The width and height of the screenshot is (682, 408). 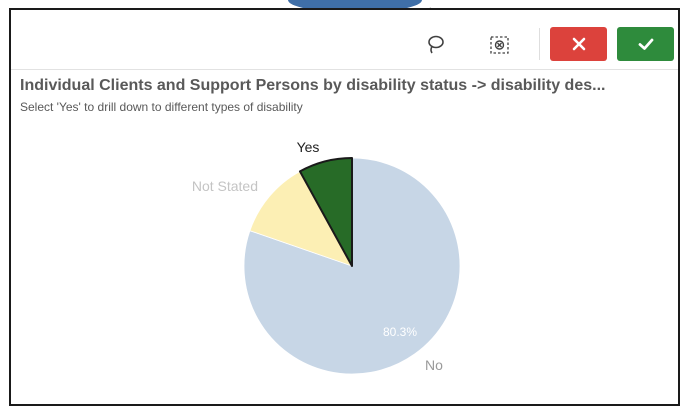 What do you see at coordinates (344, 69) in the screenshot?
I see `toolbar-divider` at bounding box center [344, 69].